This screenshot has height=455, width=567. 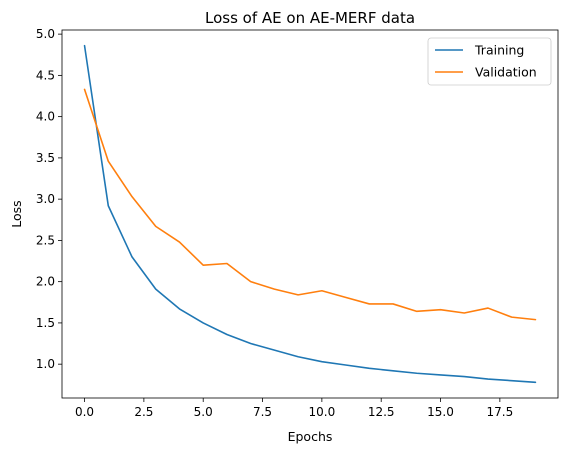 I want to click on y-tick-label: 4.5, so click(x=45, y=75).